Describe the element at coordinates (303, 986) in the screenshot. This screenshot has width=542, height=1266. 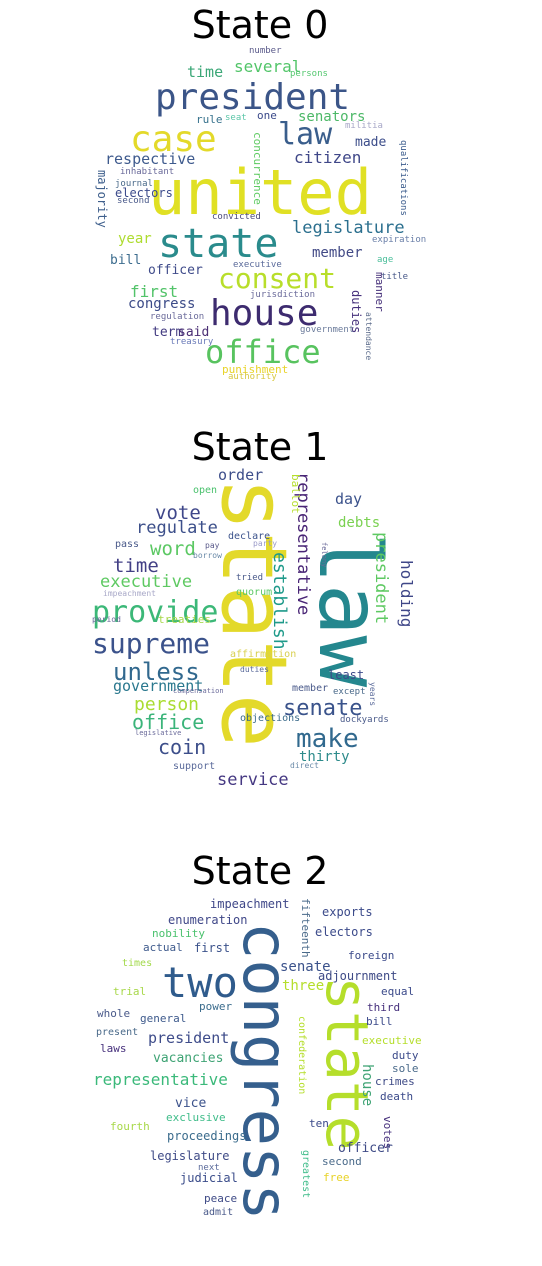
I see `cloud-word: three` at that location.